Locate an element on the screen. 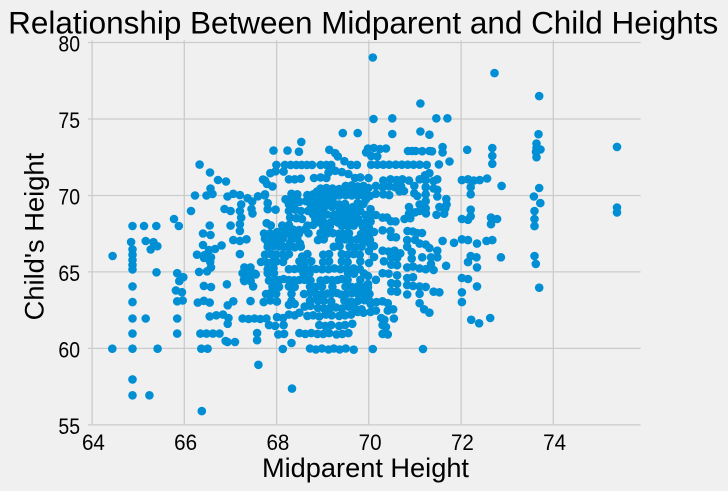  svg-text: 74 is located at coordinates (554, 442).